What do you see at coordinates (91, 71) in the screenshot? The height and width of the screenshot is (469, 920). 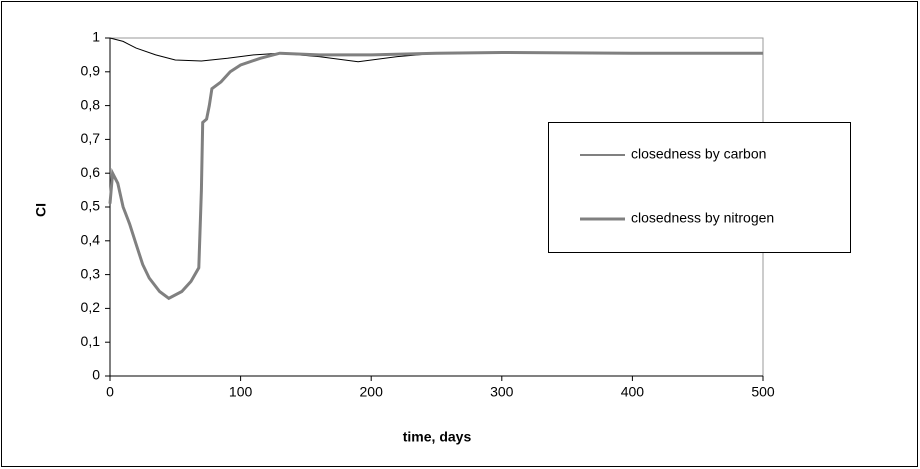 I see `y-tick-label: 0,9` at bounding box center [91, 71].